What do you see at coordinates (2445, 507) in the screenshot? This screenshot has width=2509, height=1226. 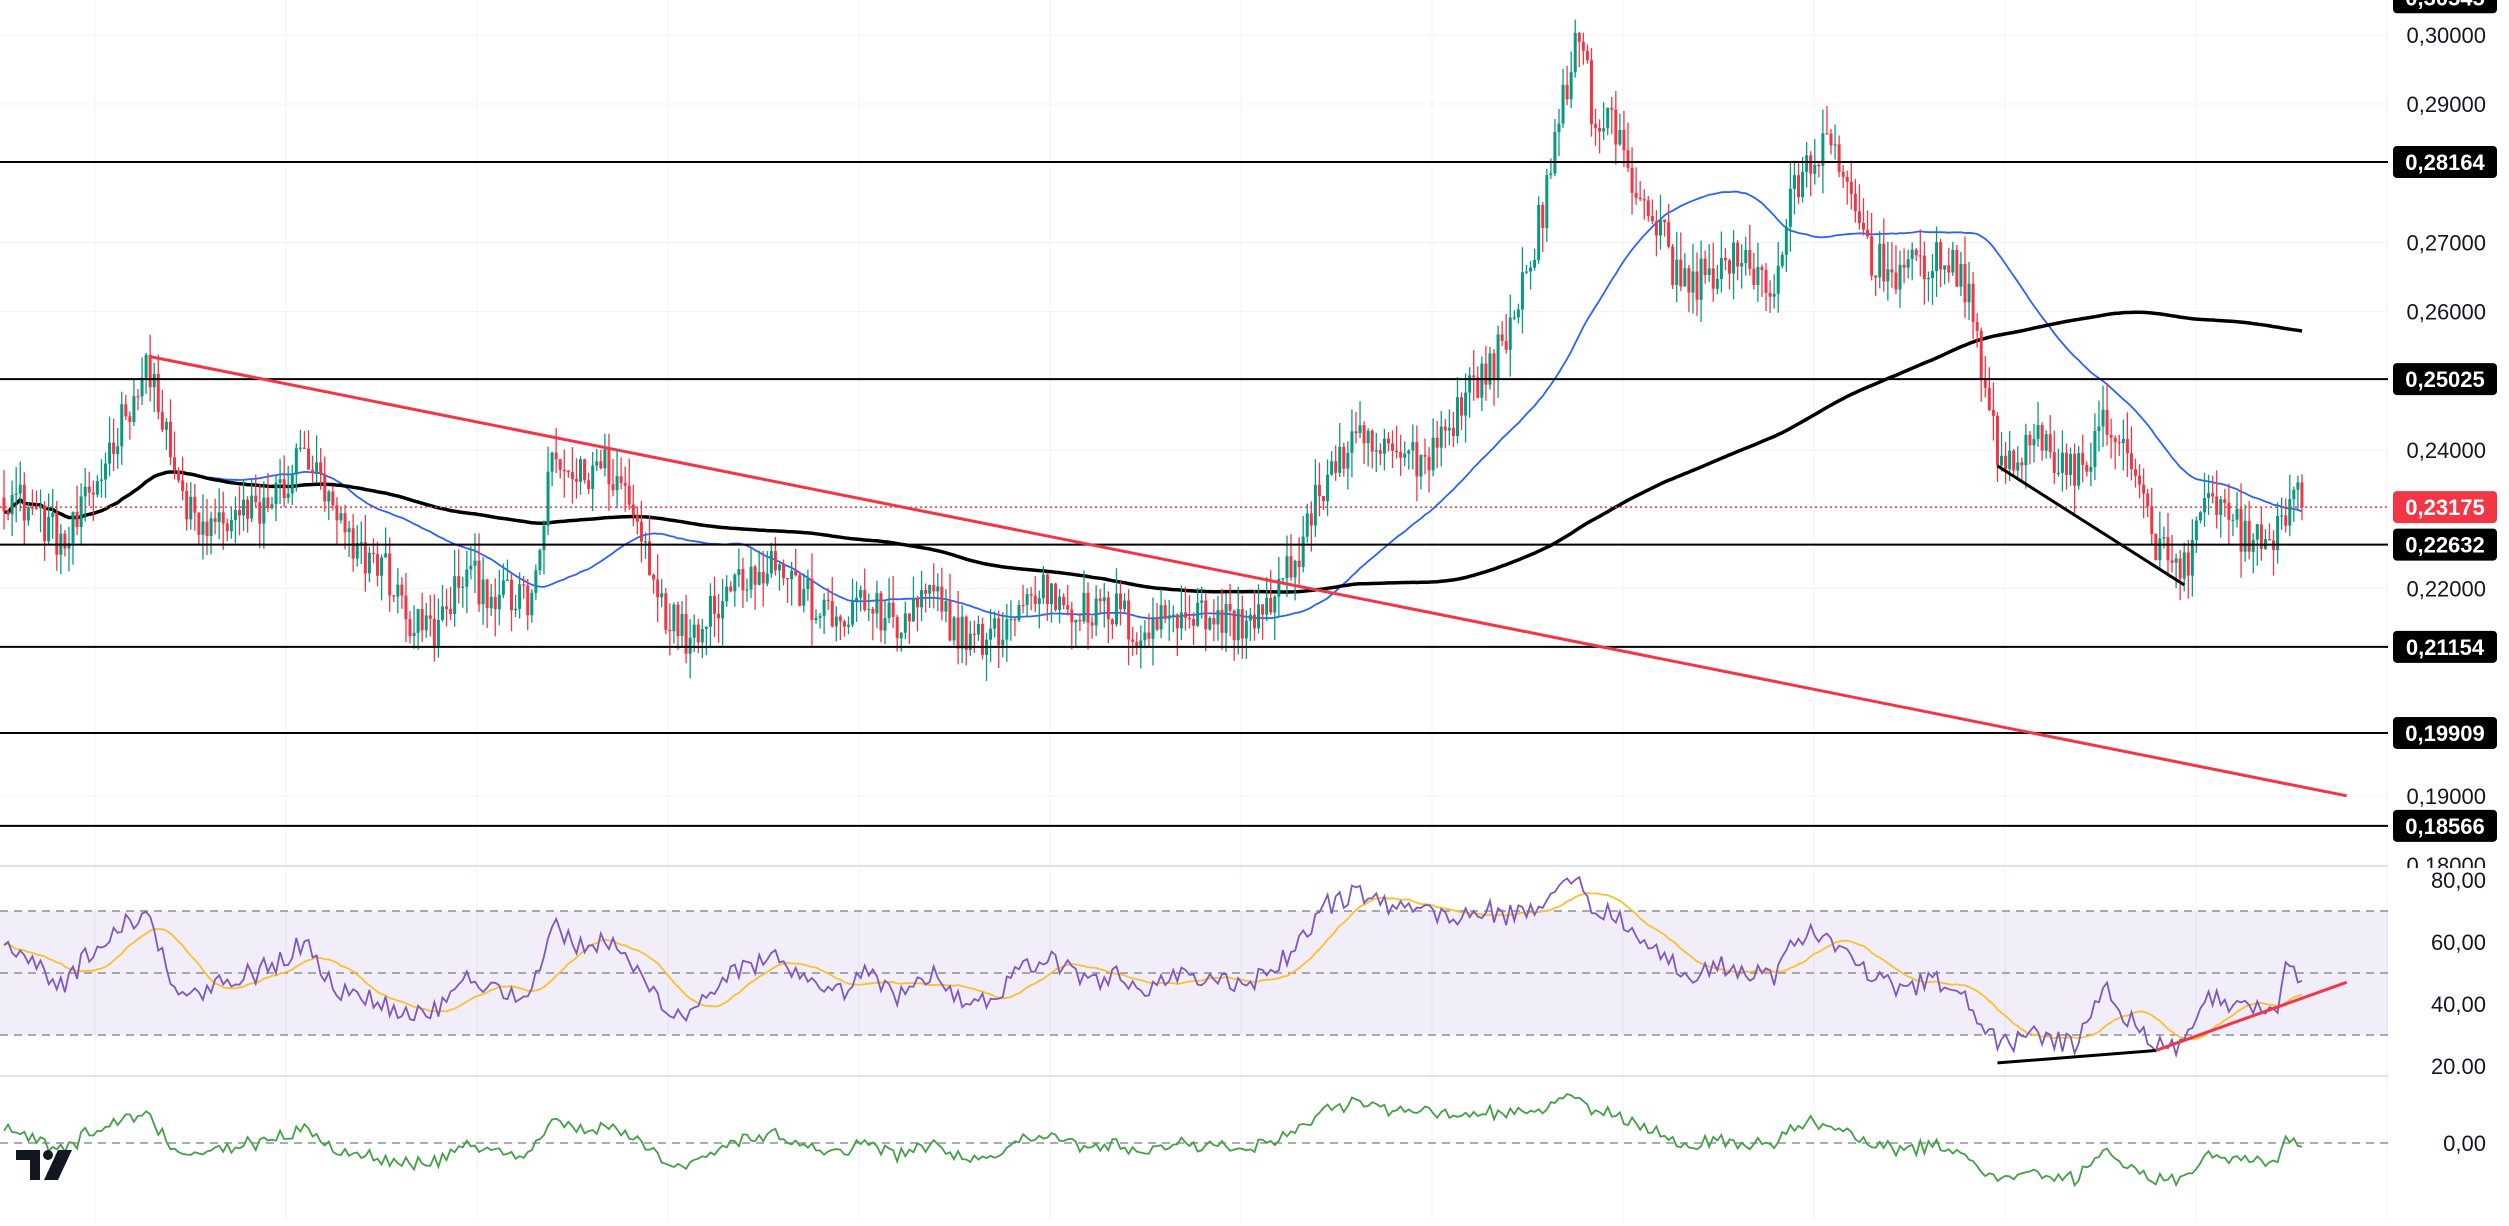 I see `current-price-label: 0,23175` at bounding box center [2445, 507].